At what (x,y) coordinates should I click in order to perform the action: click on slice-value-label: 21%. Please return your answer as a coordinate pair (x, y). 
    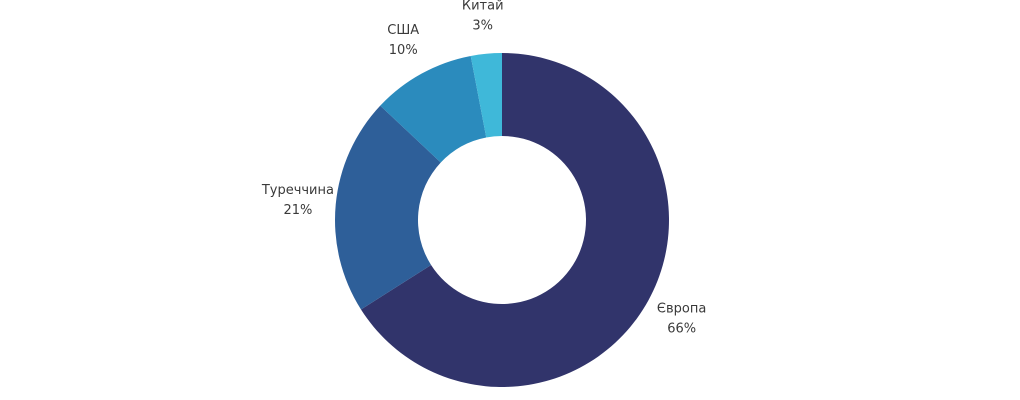
    Looking at the image, I should click on (297, 210).